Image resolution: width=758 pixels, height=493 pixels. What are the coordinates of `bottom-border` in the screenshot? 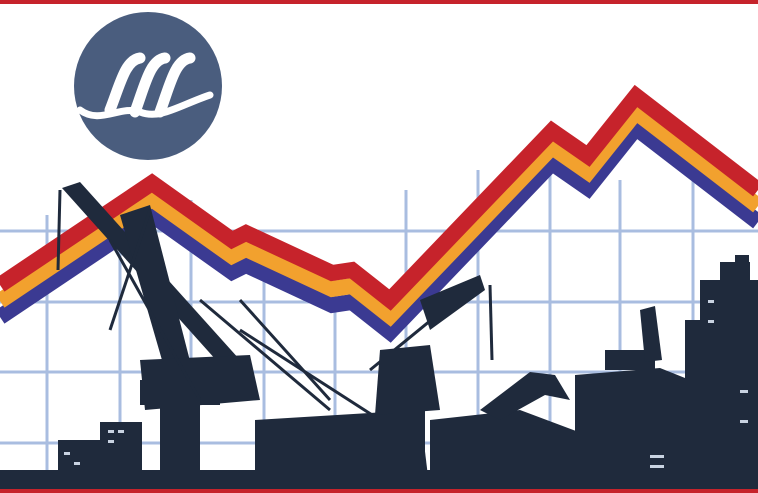 It's located at (379, 491).